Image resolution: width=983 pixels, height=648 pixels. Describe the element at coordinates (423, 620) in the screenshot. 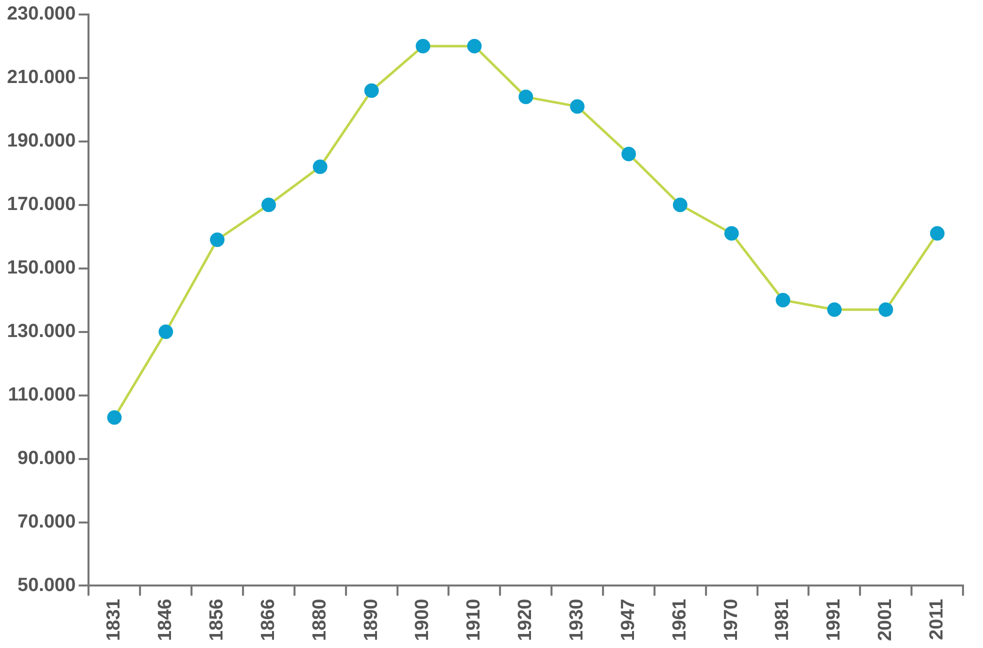

I see `x-tick-label: 1900` at that location.